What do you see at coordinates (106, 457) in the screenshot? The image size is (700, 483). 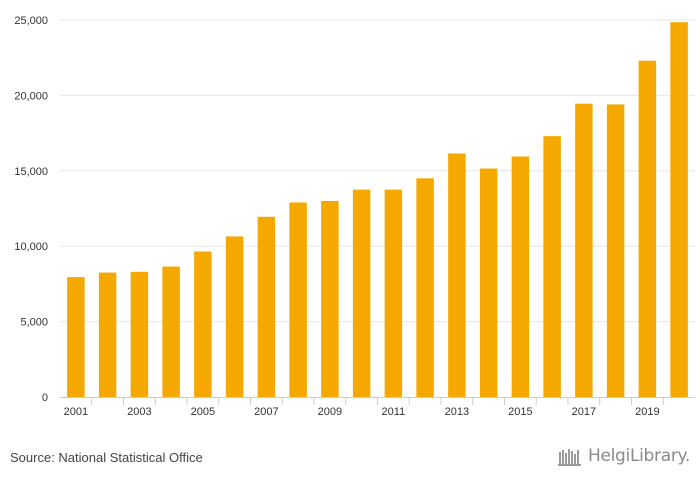 I see `source-note: Source: National Statistical Office` at bounding box center [106, 457].